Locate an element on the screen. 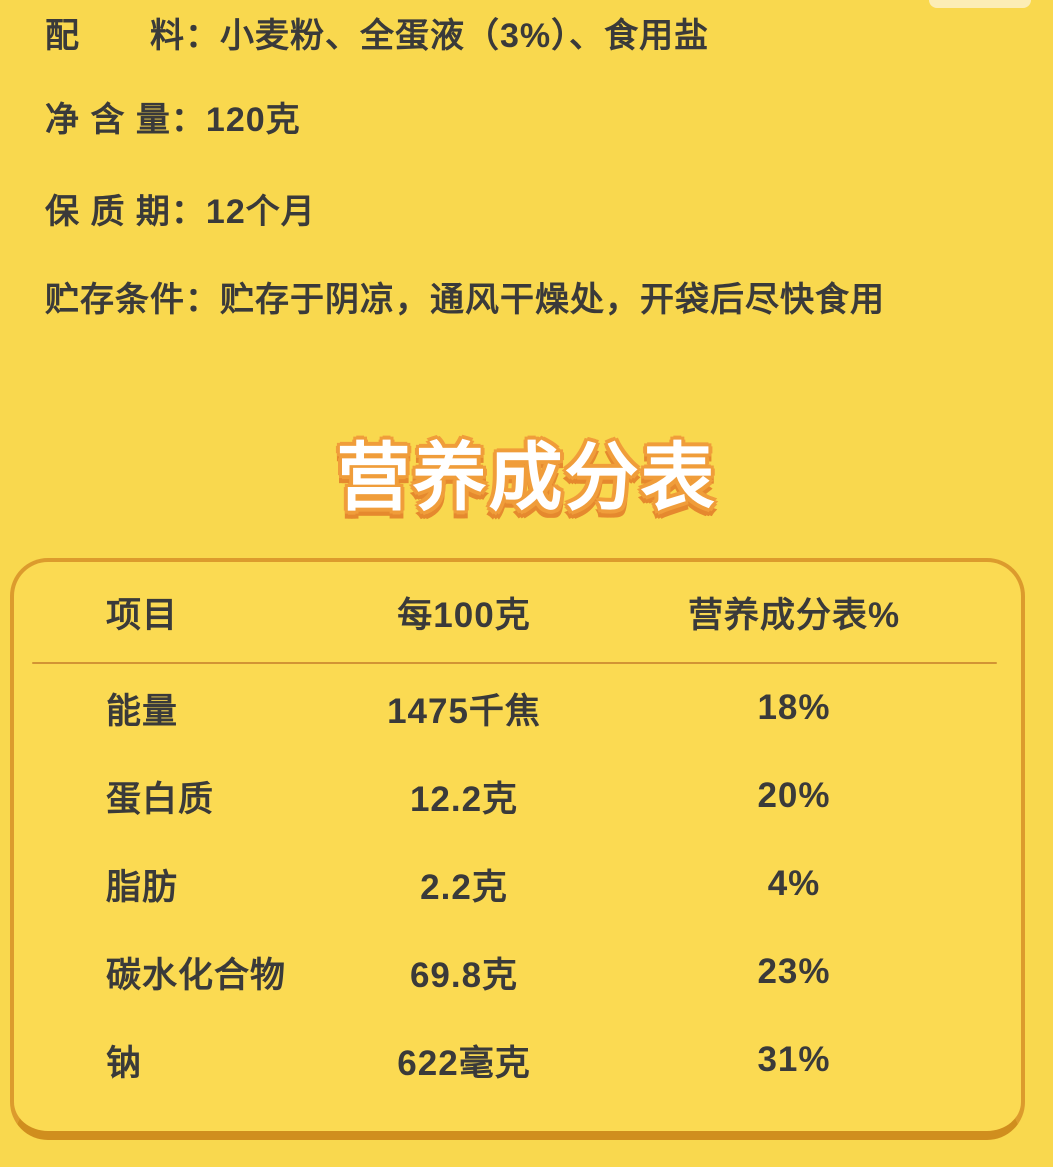 This screenshot has width=1053, height=1167. row-item-label: 碳水化合物 is located at coordinates (196, 975).